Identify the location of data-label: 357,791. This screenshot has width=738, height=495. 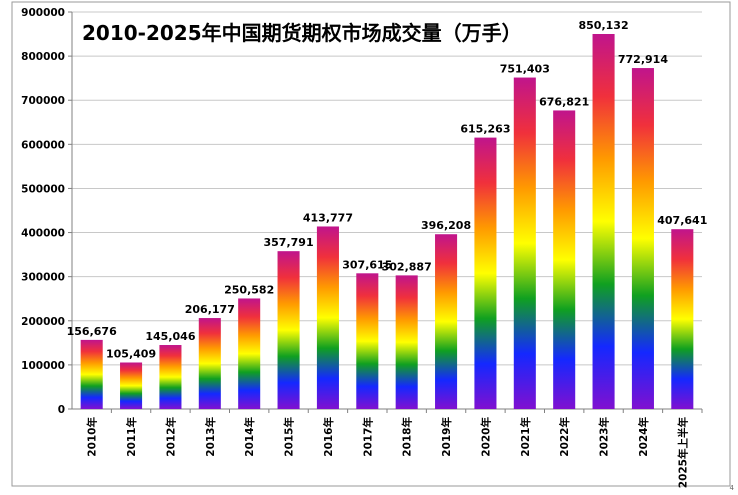
(289, 242).